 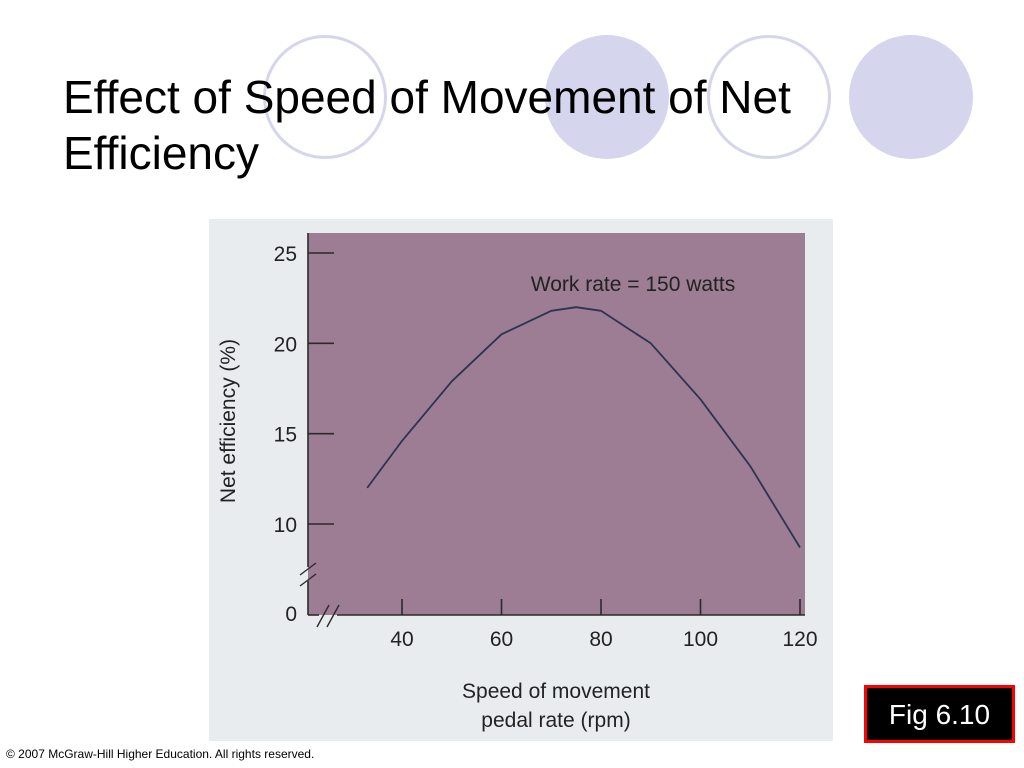 I want to click on y-tick-label: 15, so click(x=285, y=435).